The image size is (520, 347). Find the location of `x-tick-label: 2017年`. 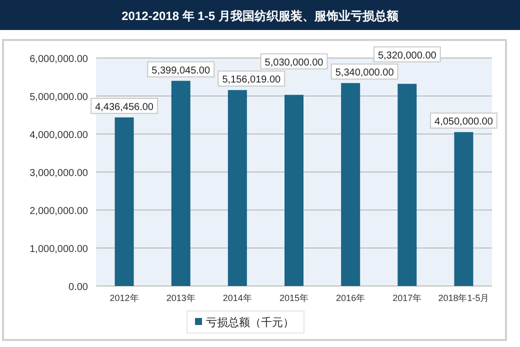

x-tick-label: 2017年 is located at coordinates (407, 298).